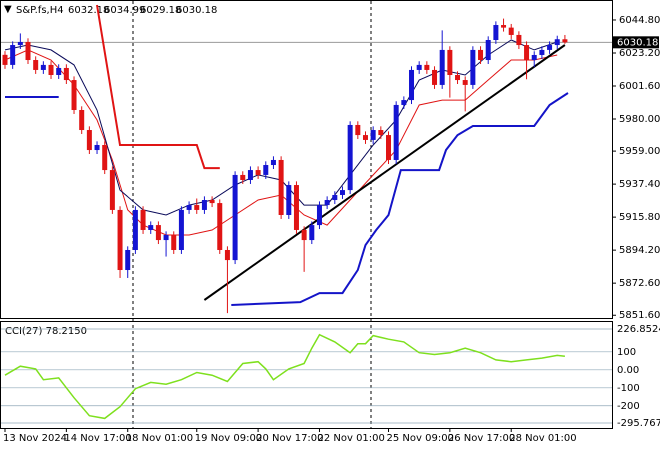 This screenshot has width=660, height=450. Describe the element at coordinates (159, 438) in the screenshot. I see `x-tick-label: 18 Nov 01:00` at that location.